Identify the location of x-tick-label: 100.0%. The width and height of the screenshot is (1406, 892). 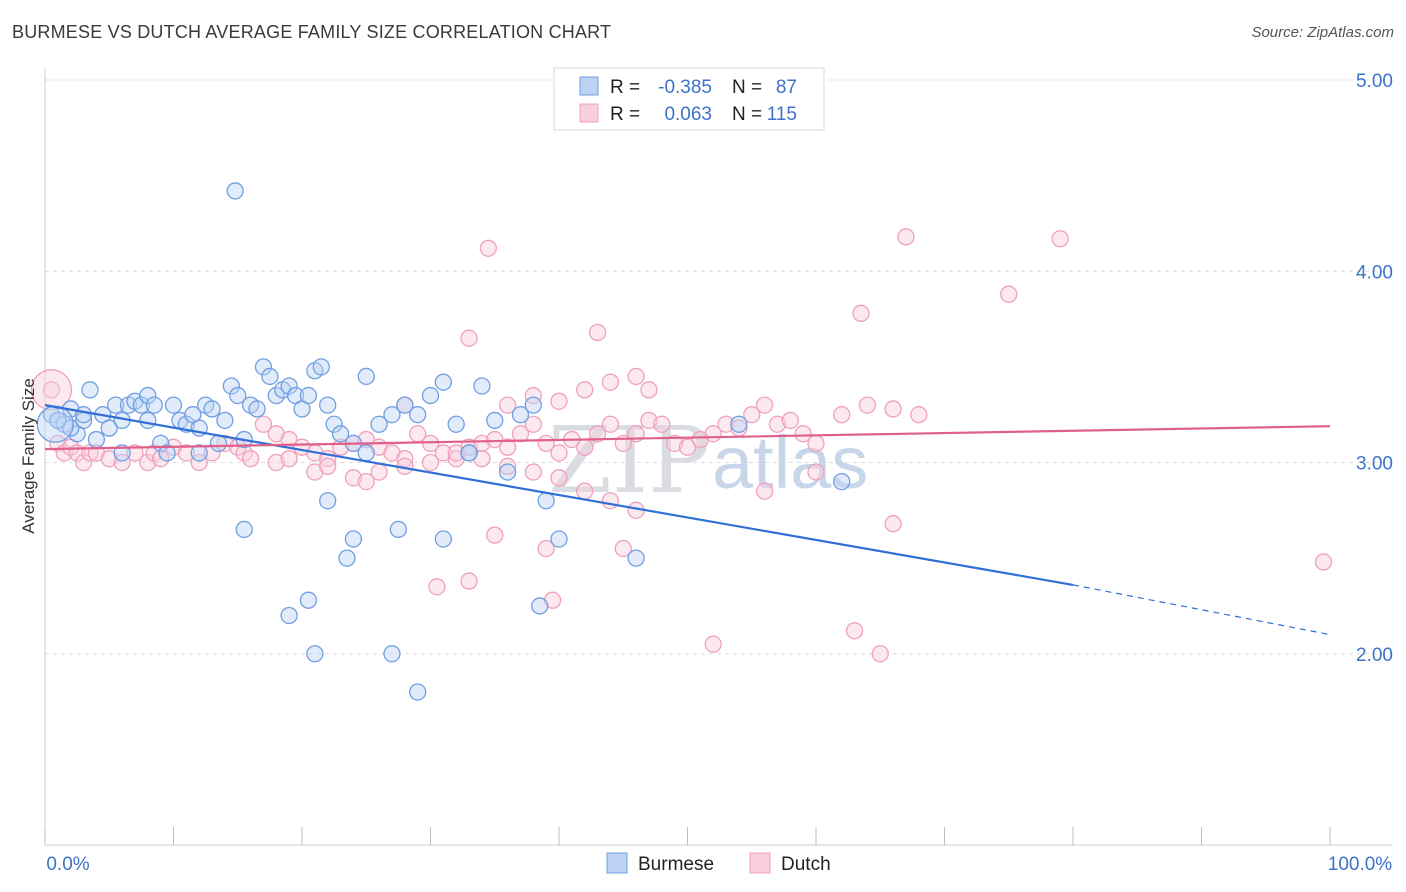
(1360, 864).